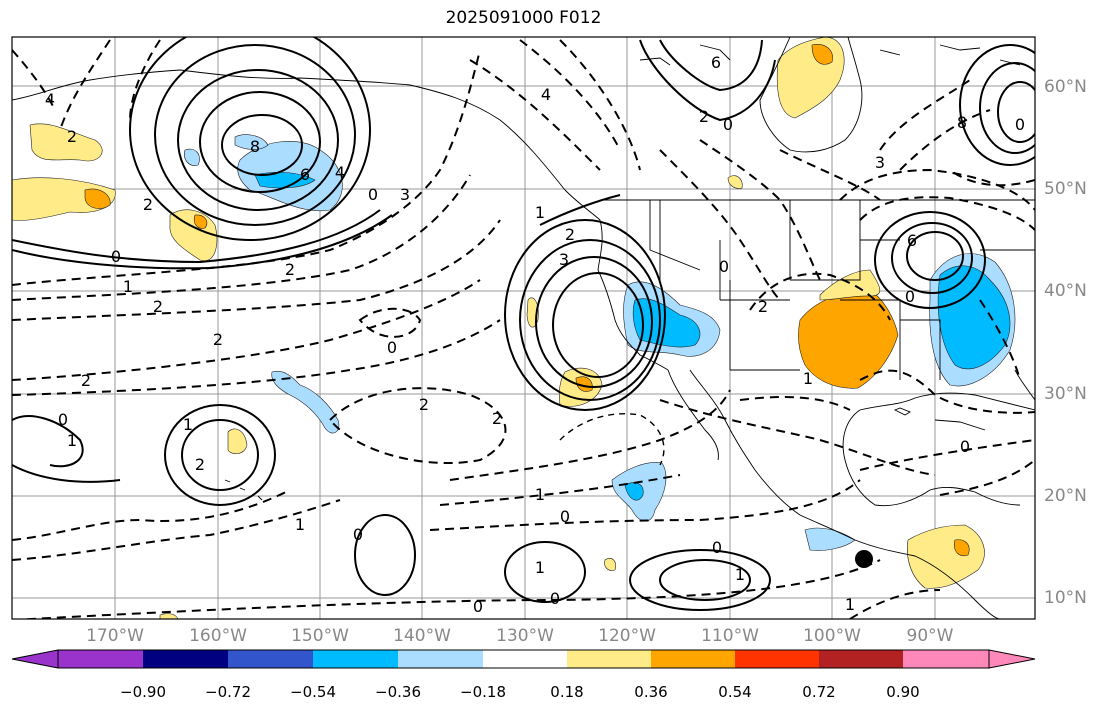  I want to click on shade-orange-southern-plains, so click(848, 339).